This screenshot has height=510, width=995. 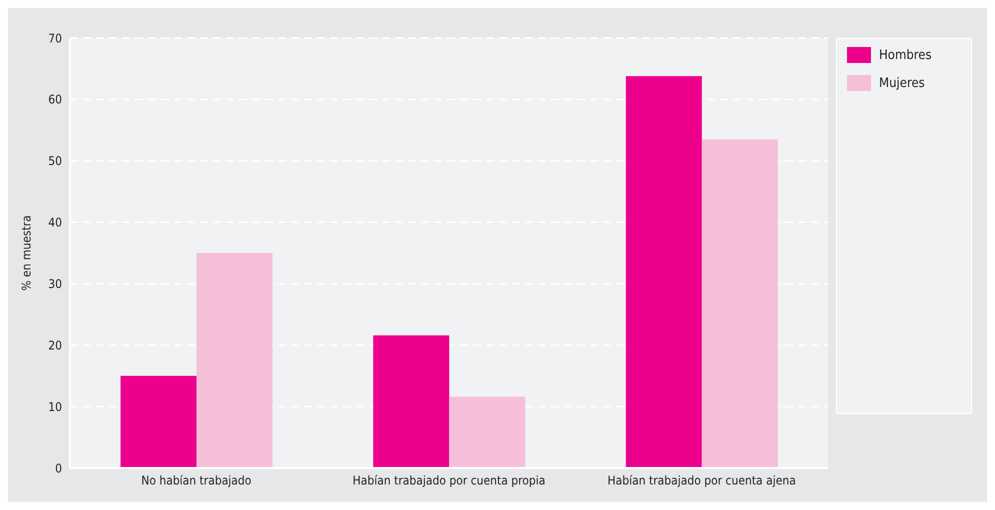 What do you see at coordinates (902, 83) in the screenshot?
I see `legend-label: Mujeres` at bounding box center [902, 83].